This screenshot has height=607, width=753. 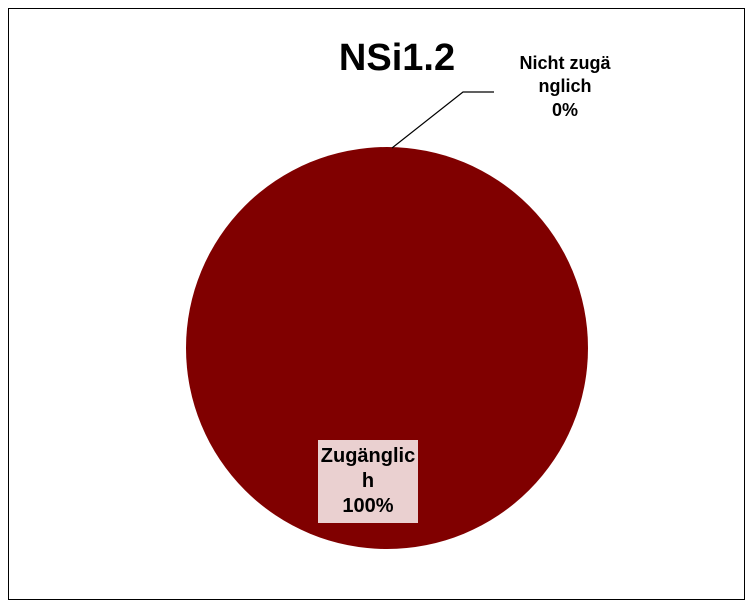 What do you see at coordinates (368, 506) in the screenshot?
I see `slice-value: 100%` at bounding box center [368, 506].